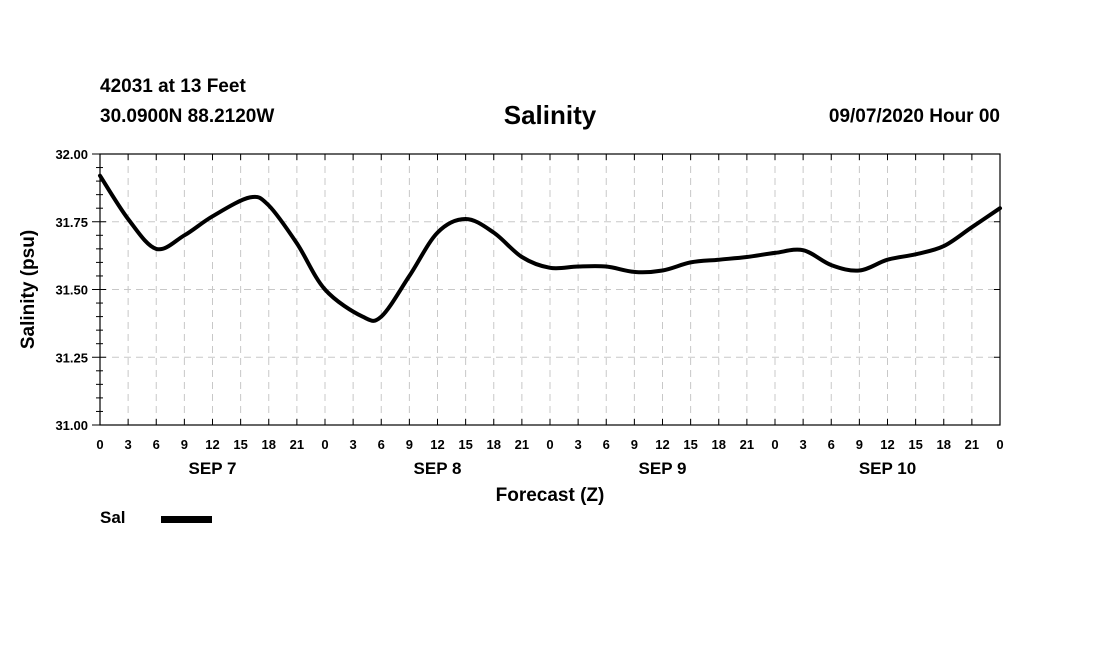 This screenshot has width=1100, height=650. Describe the element at coordinates (71, 425) in the screenshot. I see `y-tick-label: 31.00` at that location.